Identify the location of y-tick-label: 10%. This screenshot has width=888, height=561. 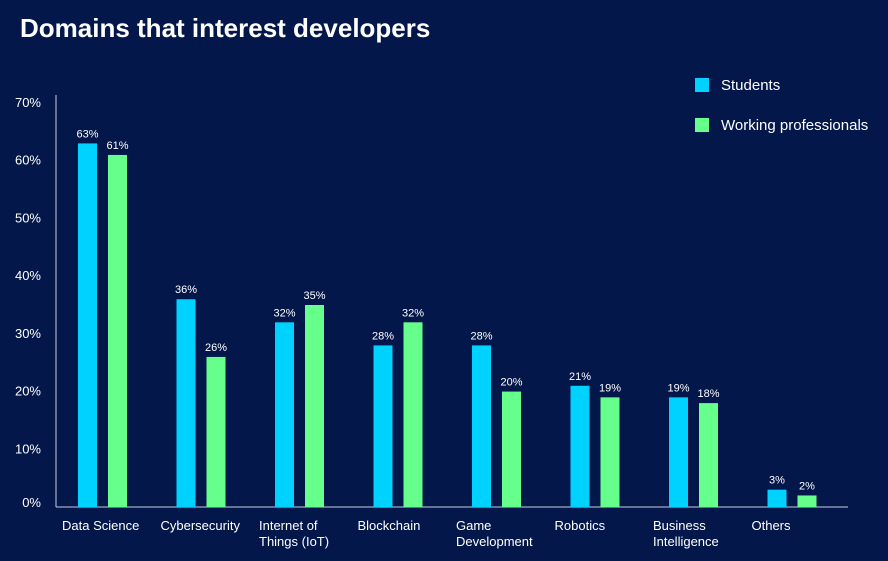
(28, 448).